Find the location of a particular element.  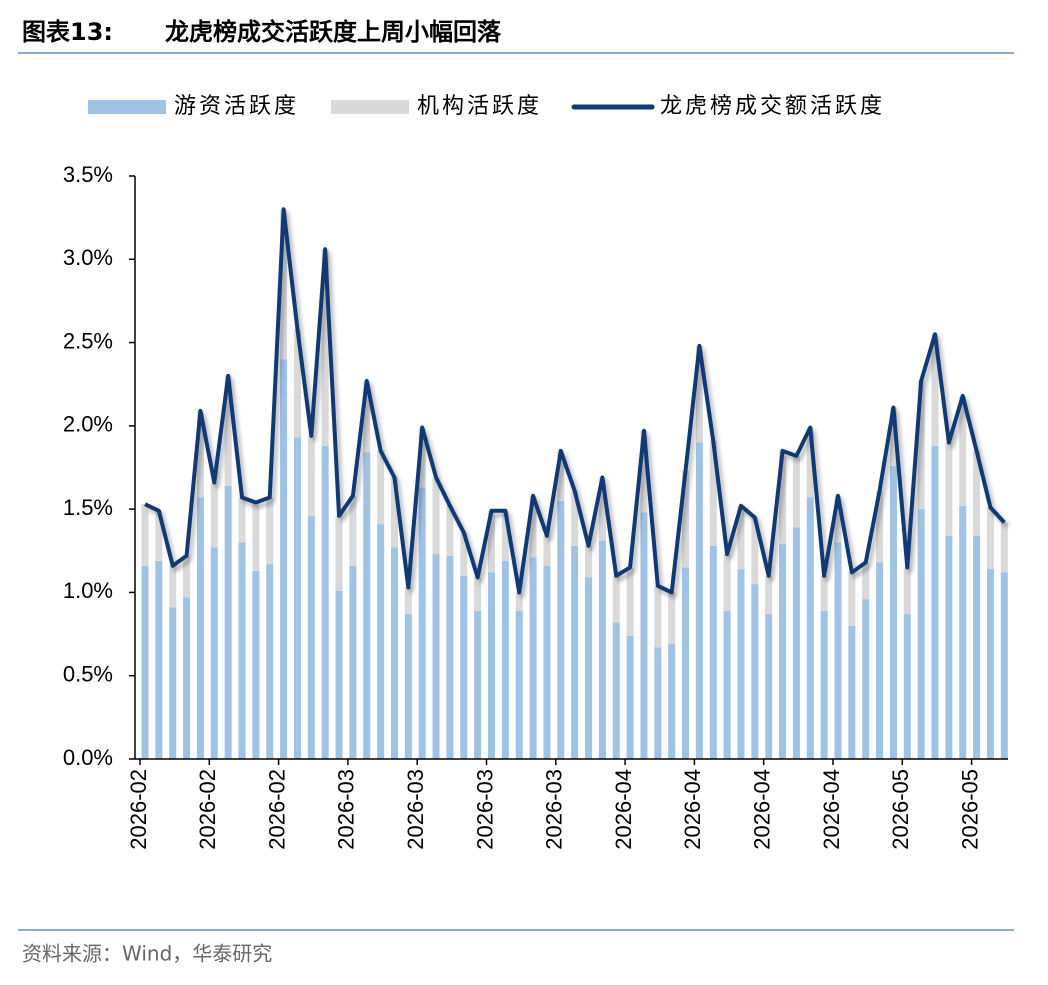

y-tick-label: 2.5% is located at coordinates (88, 340).